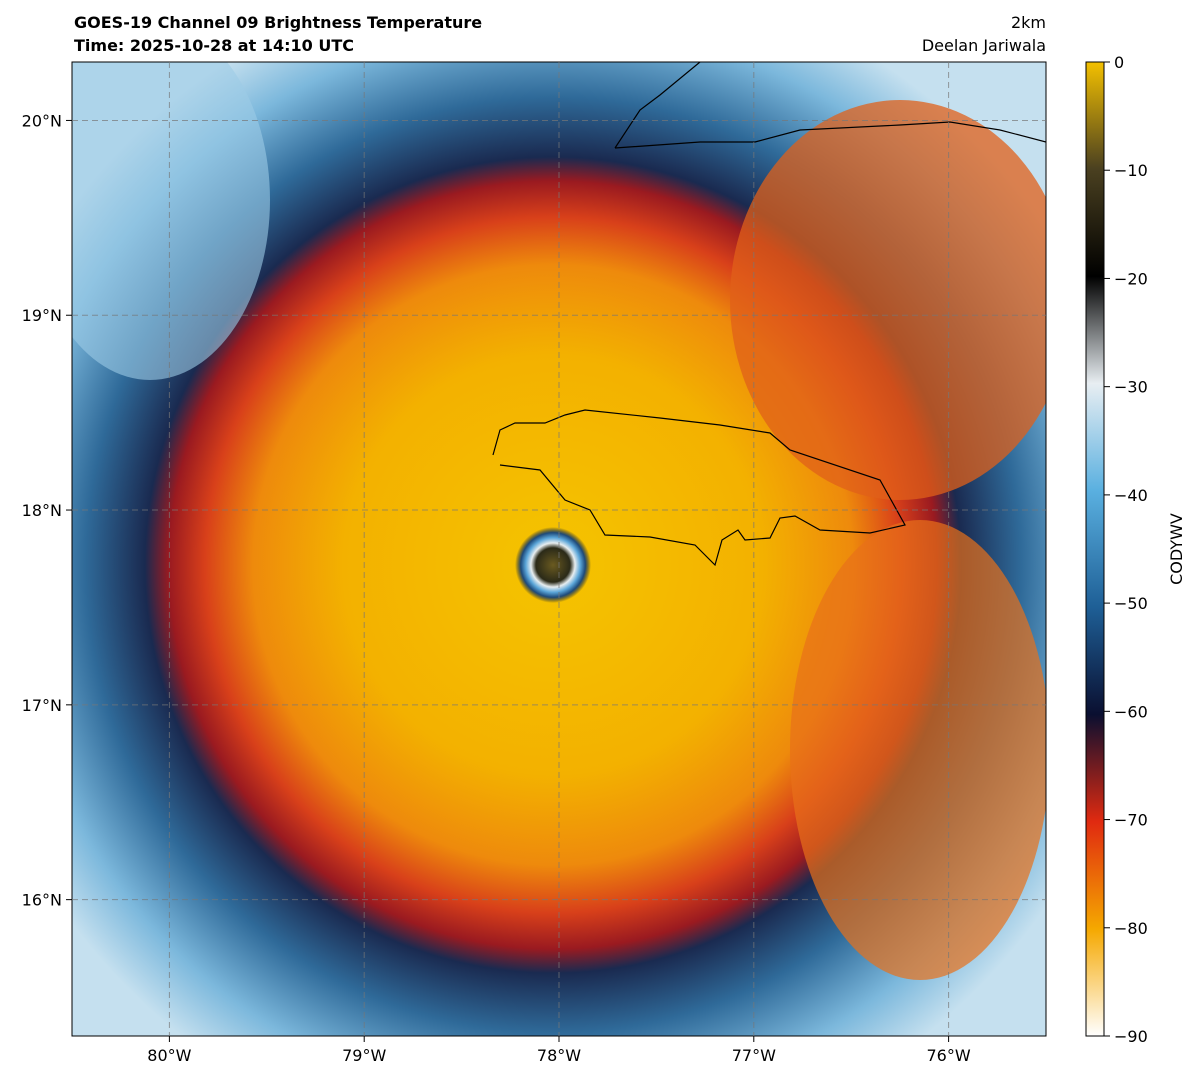  What do you see at coordinates (1131, 603) in the screenshot?
I see `colorbar-tick-label: −50` at bounding box center [1131, 603].